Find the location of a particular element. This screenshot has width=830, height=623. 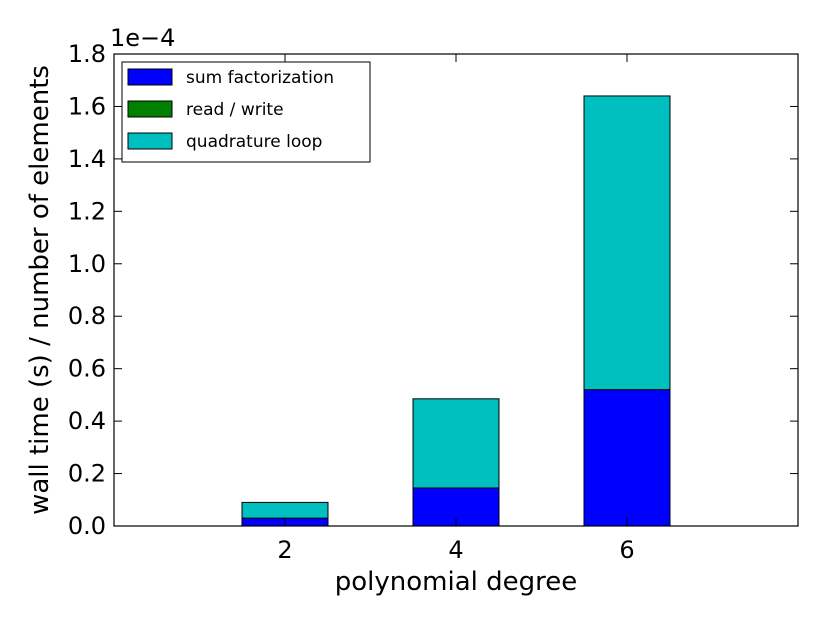

y-tick-label: 1.6 is located at coordinates (87, 106).